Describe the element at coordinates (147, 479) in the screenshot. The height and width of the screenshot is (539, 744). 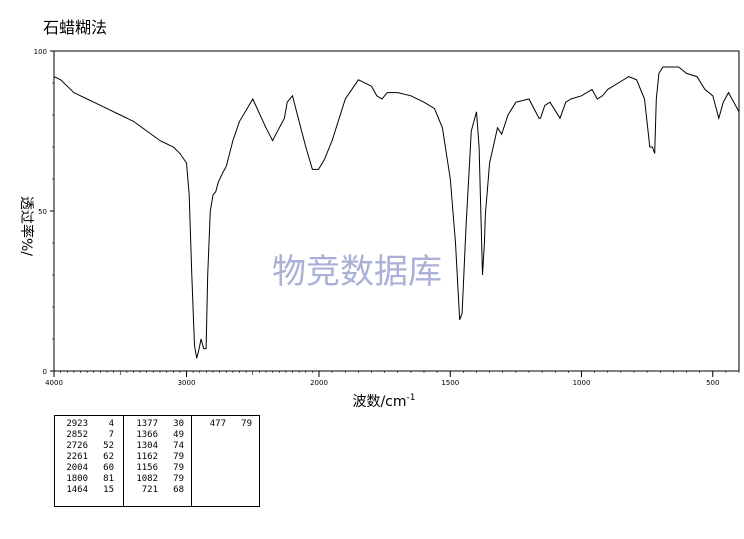
I see `peak-wavenumber: 1082` at that location.